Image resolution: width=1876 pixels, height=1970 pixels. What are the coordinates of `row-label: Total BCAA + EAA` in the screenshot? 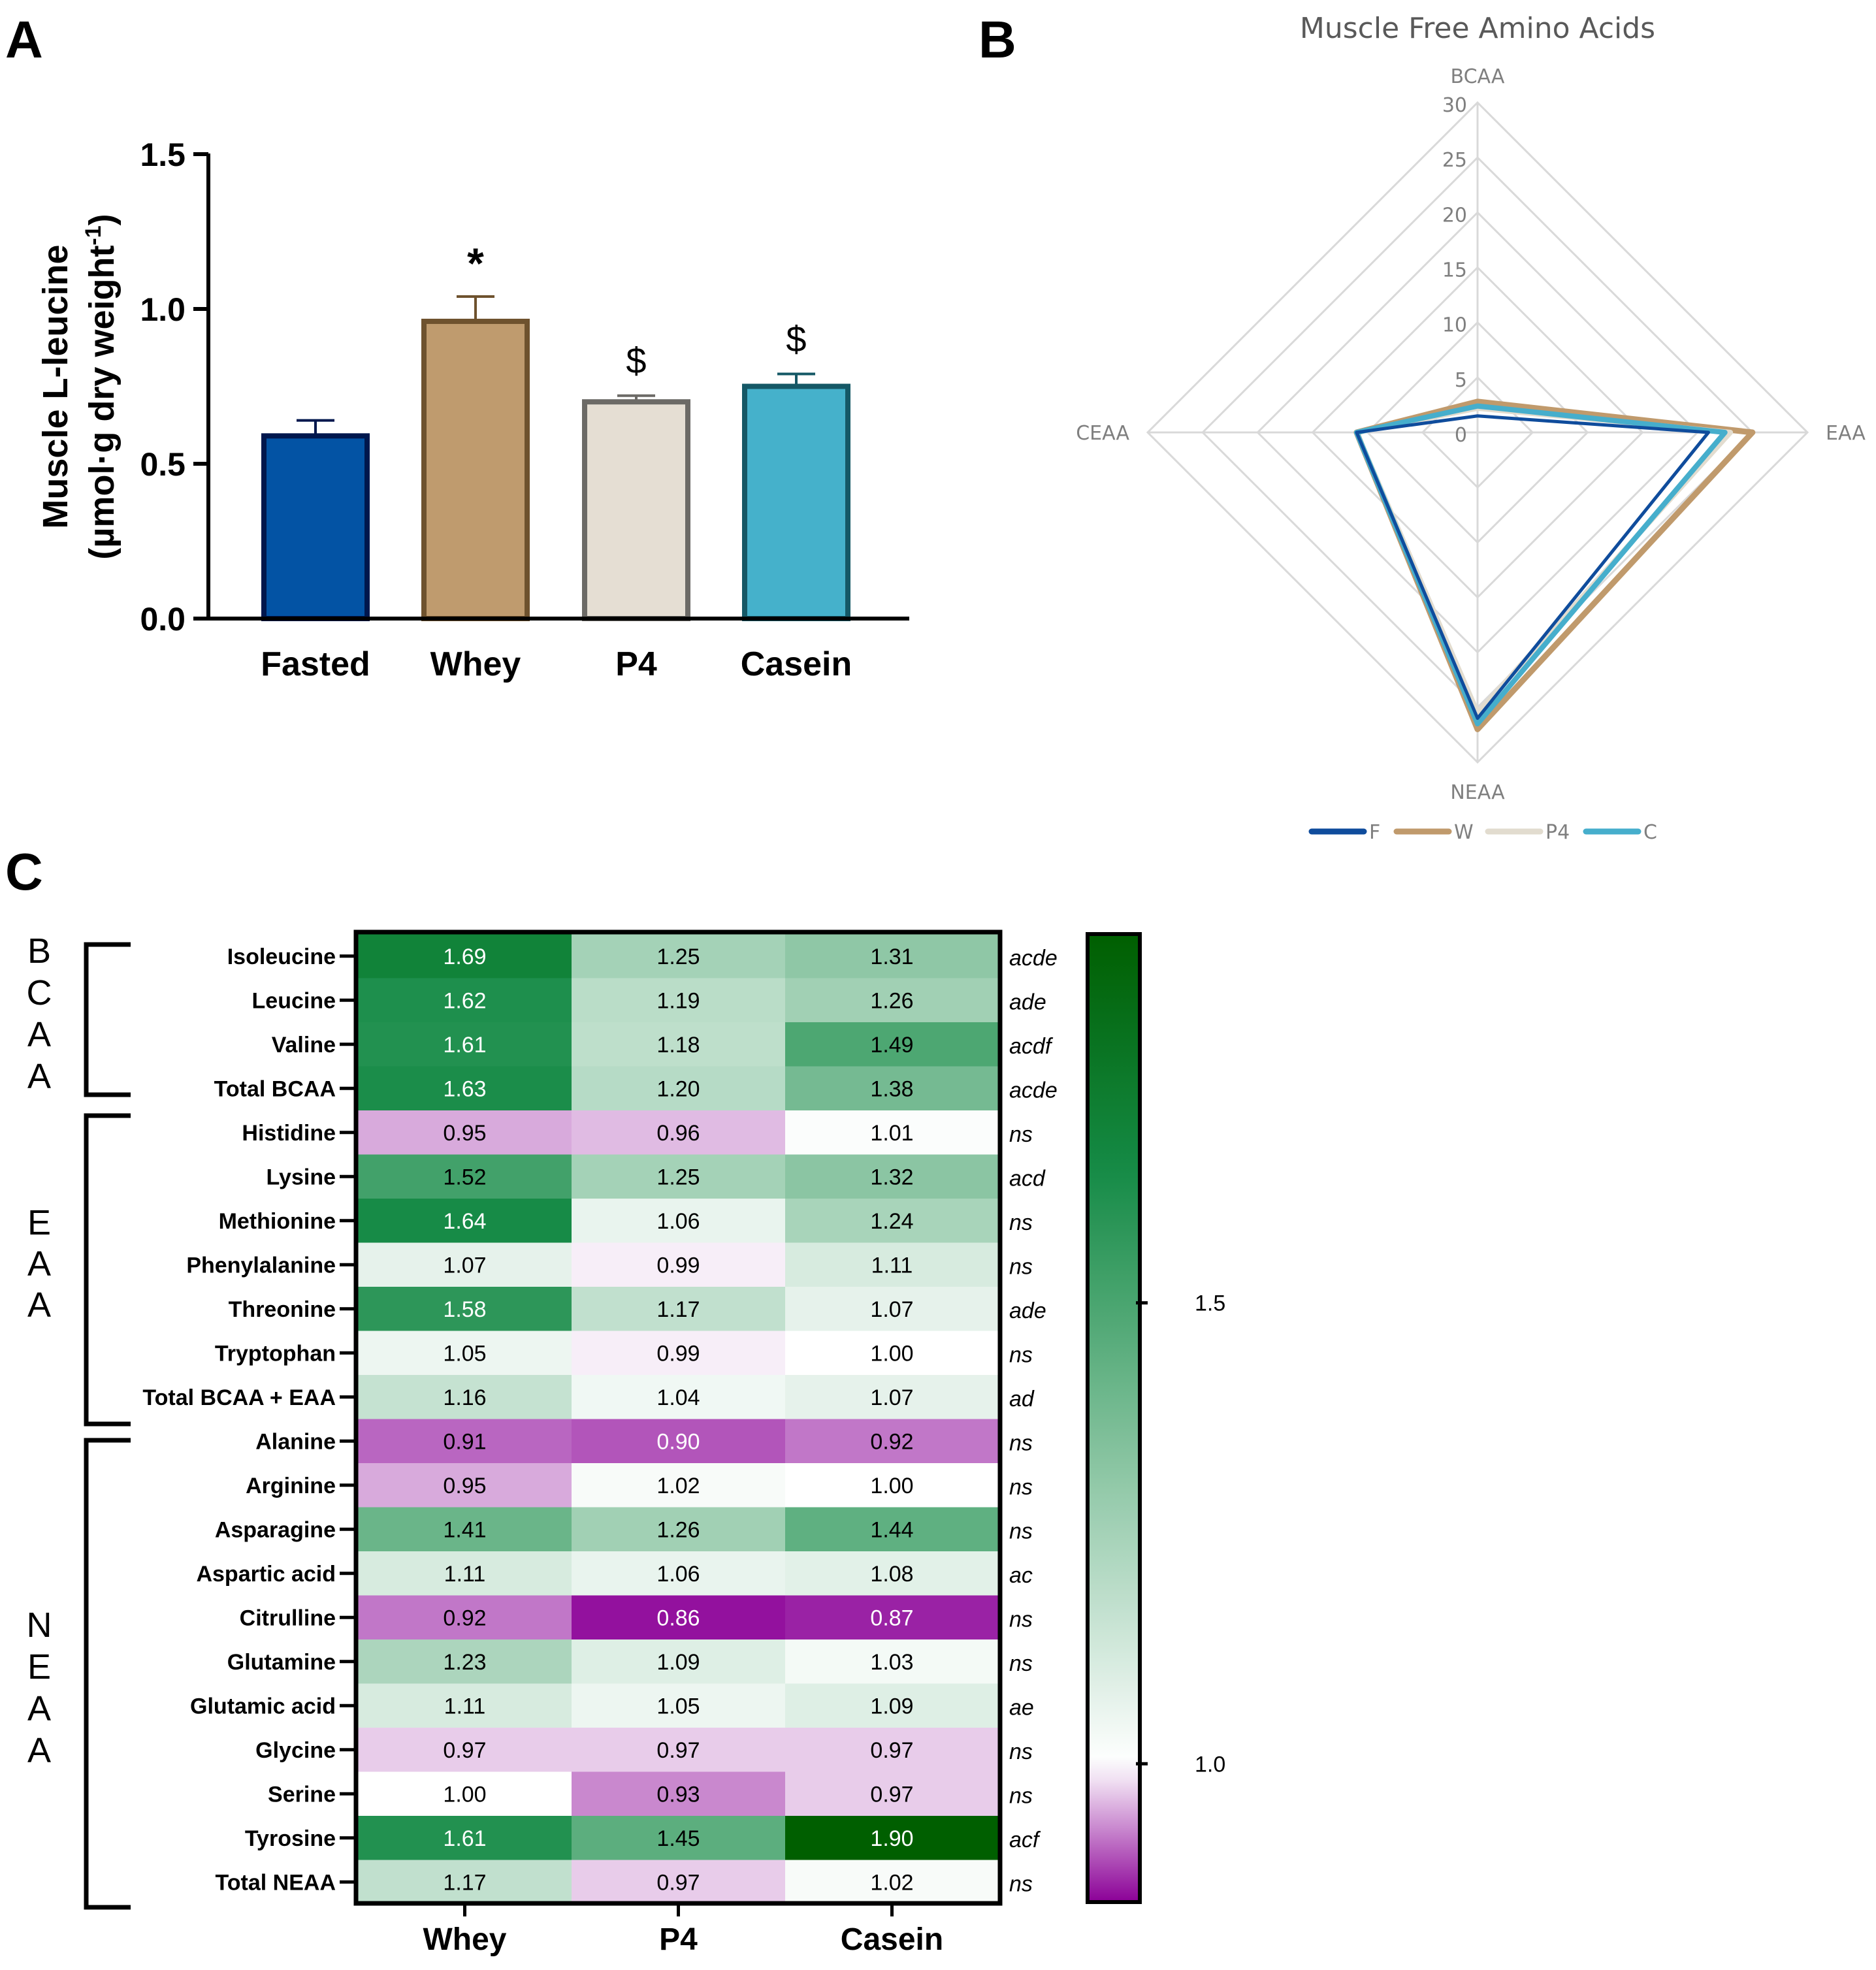 It's located at (239, 1397).